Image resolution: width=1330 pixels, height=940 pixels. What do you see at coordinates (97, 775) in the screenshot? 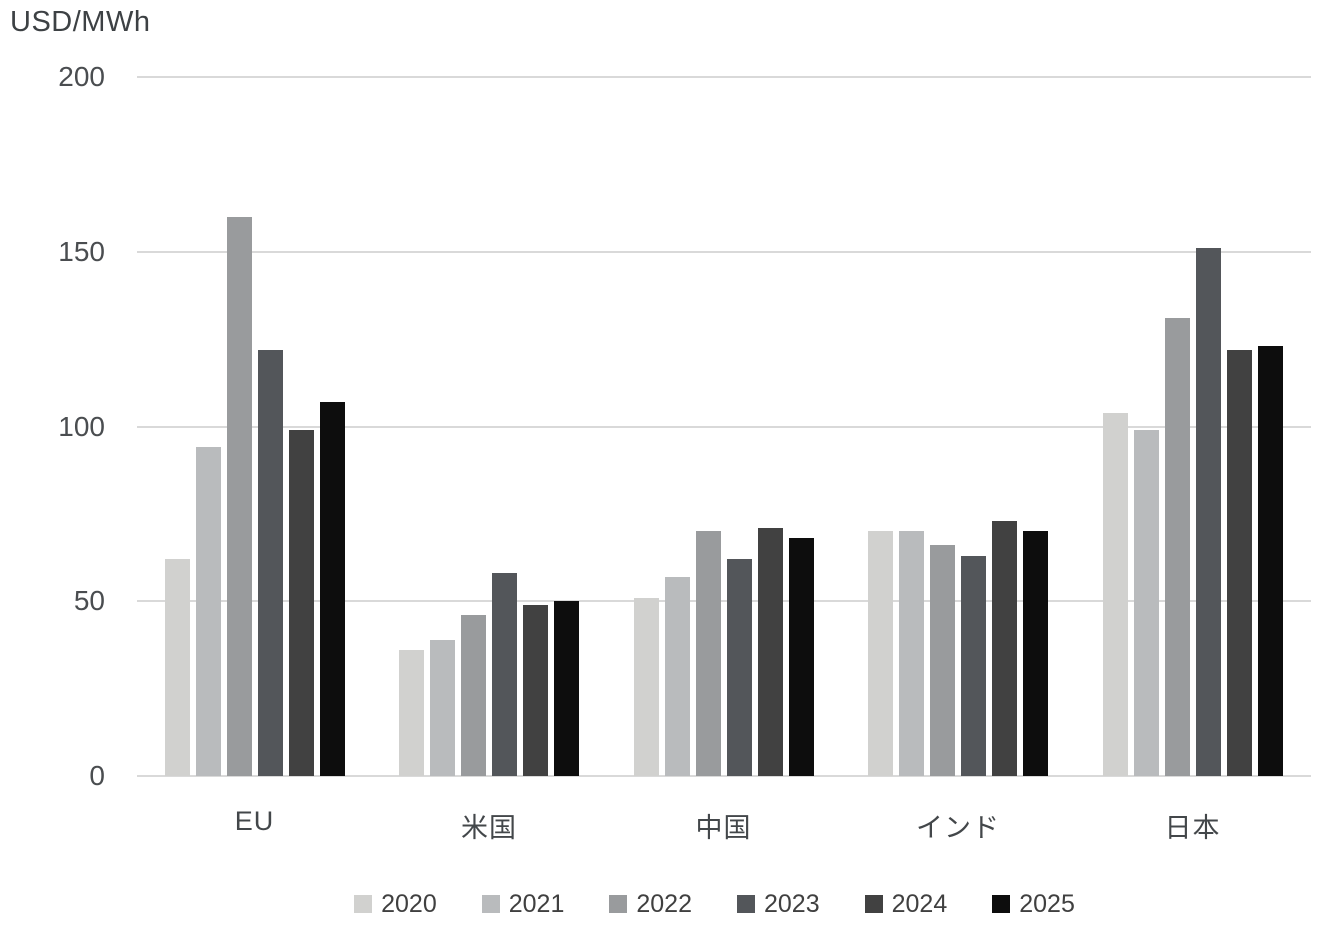
I see `y-tick-label-0: 0` at bounding box center [97, 775].